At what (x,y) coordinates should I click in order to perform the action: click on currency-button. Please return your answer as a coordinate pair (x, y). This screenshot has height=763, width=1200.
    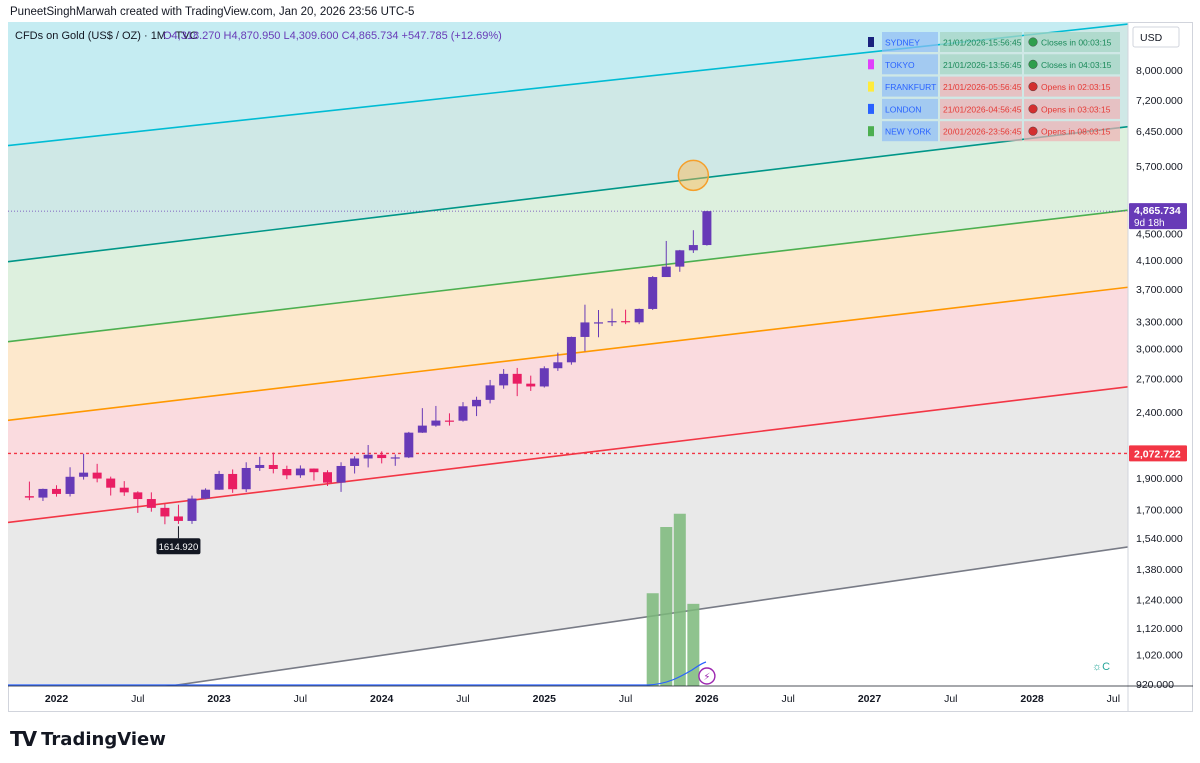
    Looking at the image, I should click on (1156, 37).